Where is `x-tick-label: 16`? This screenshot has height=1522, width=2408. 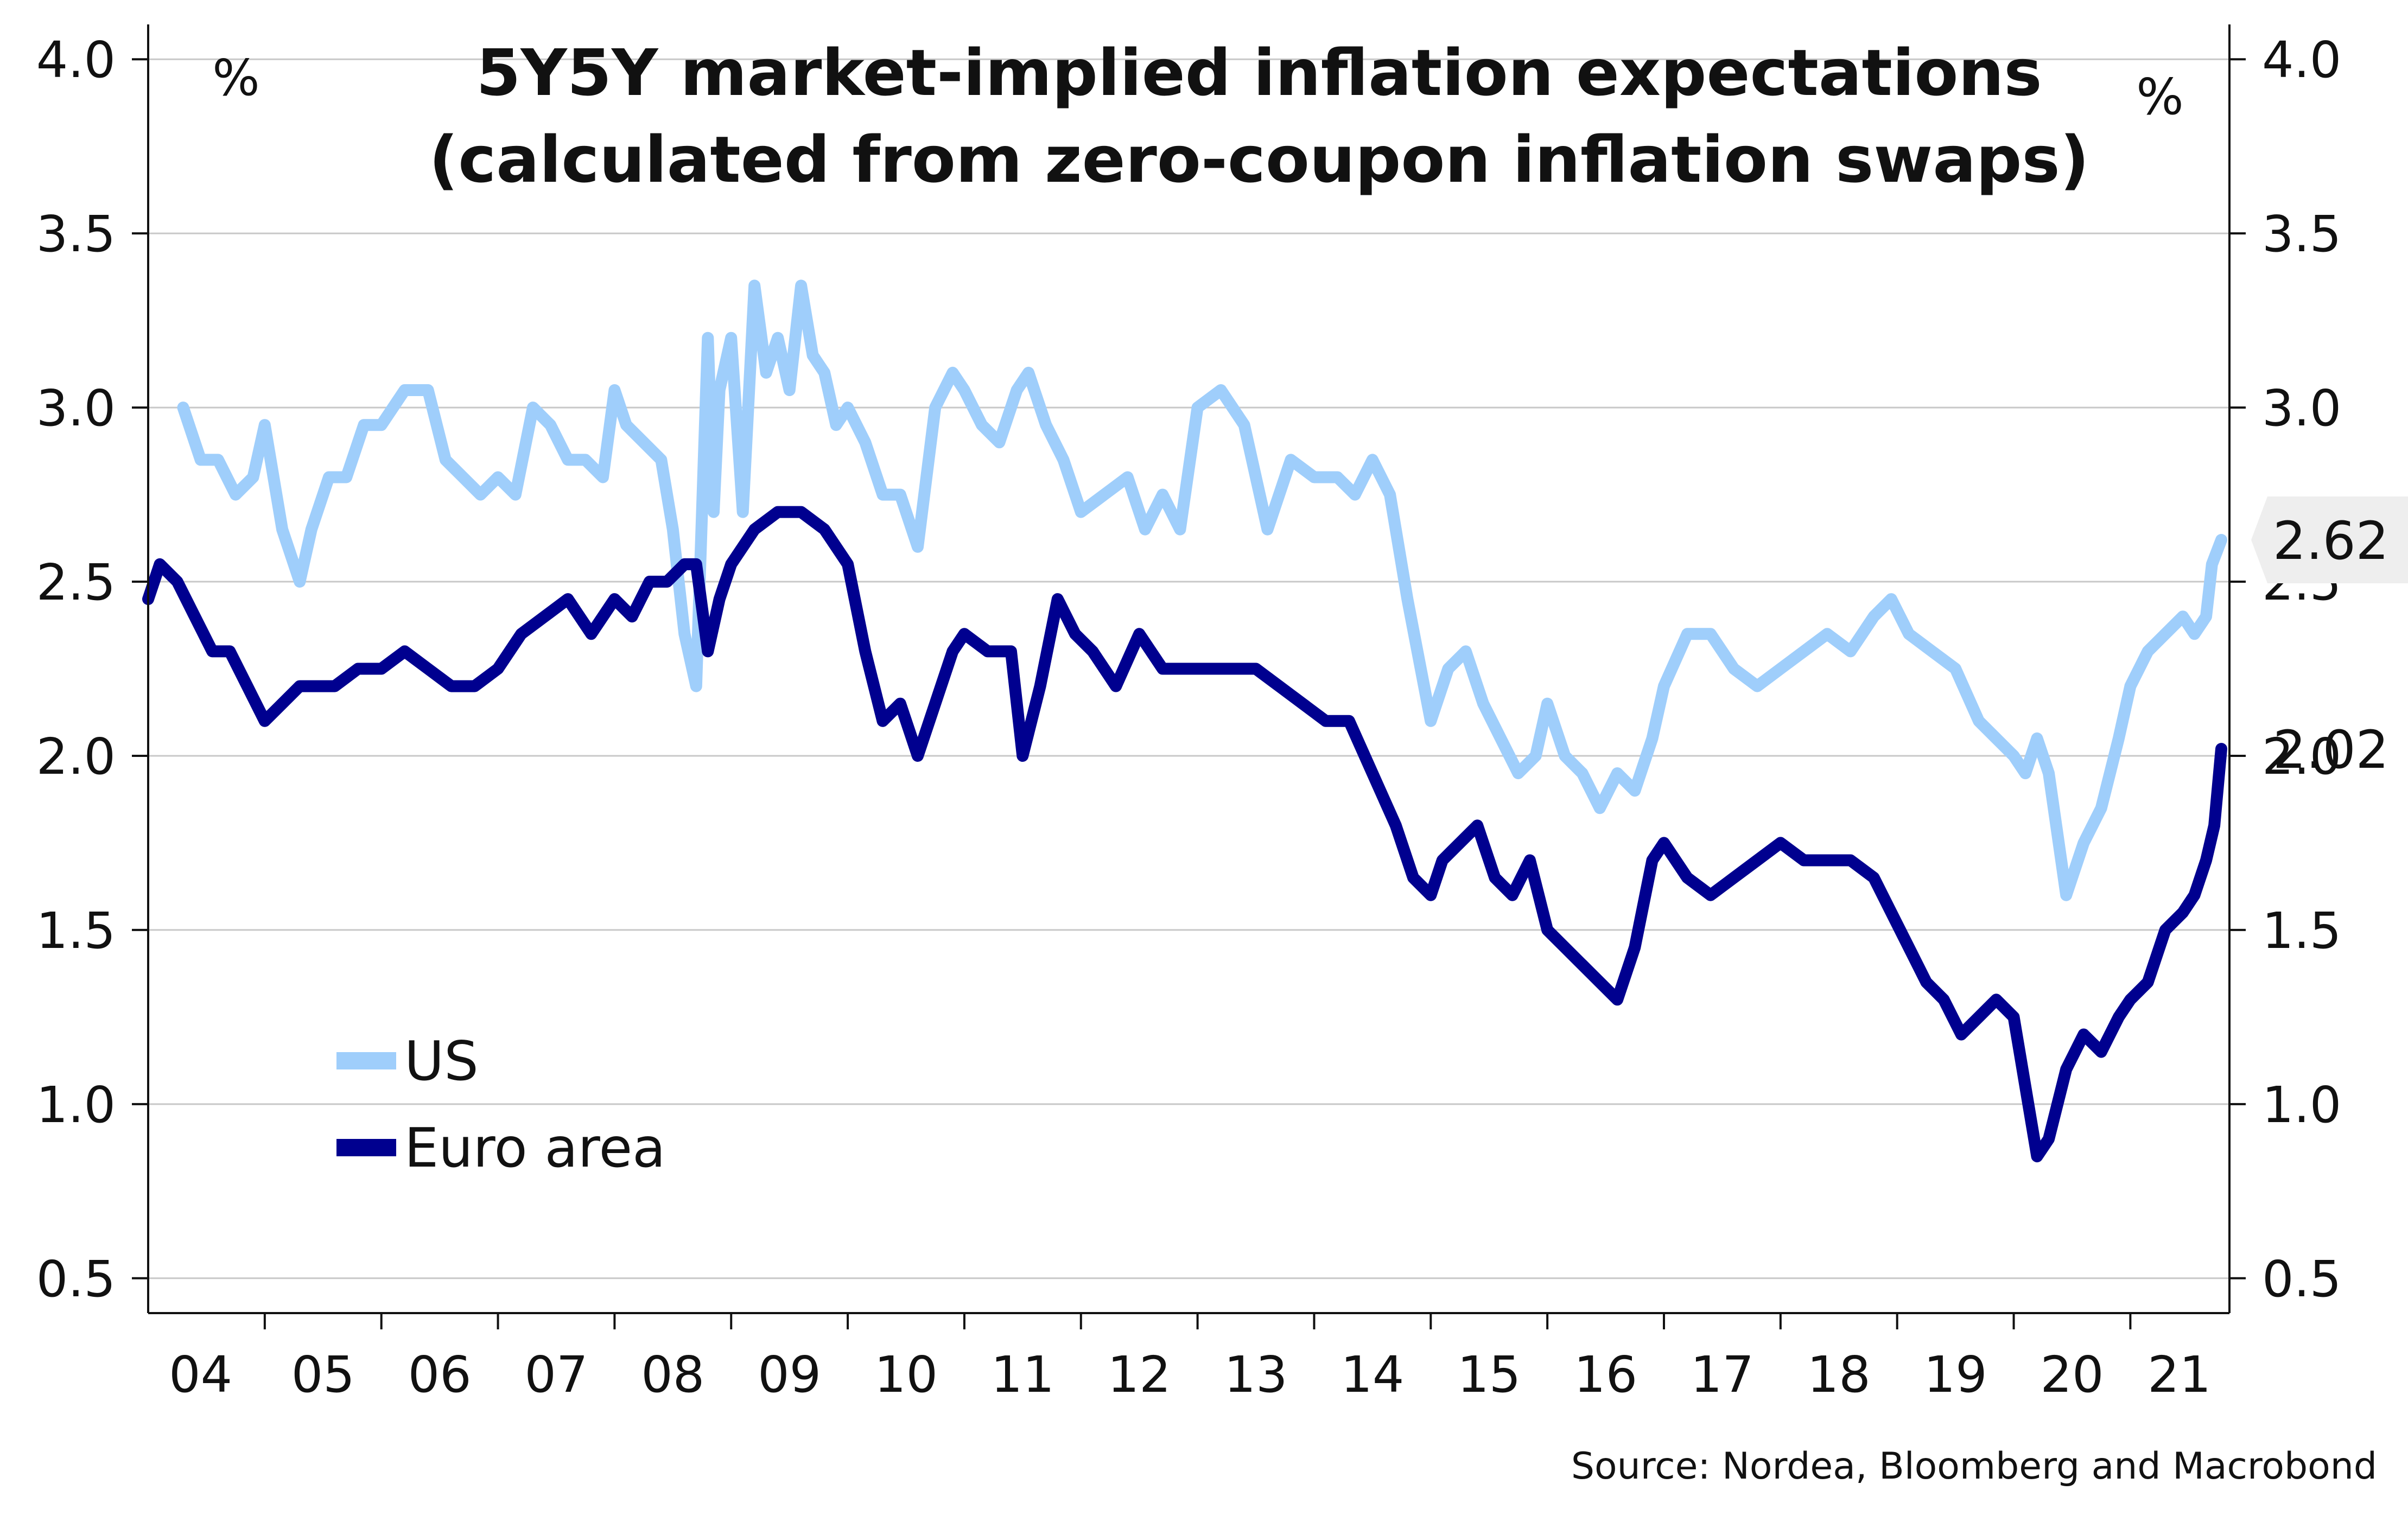
x-tick-label: 16 is located at coordinates (1605, 1375).